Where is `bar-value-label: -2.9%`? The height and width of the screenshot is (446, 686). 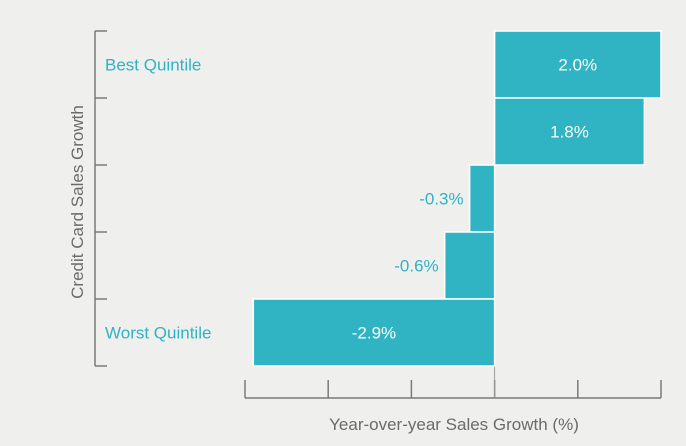
bar-value-label: -2.9% is located at coordinates (374, 333).